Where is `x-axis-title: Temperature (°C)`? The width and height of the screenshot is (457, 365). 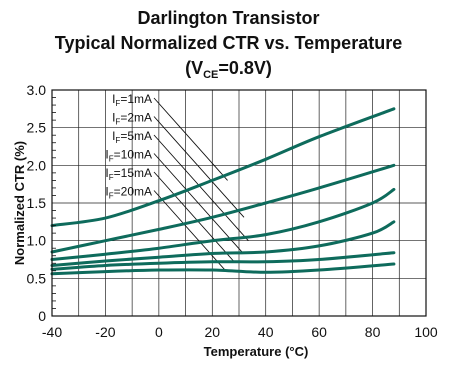 x-axis-title: Temperature (°C) is located at coordinates (256, 351).